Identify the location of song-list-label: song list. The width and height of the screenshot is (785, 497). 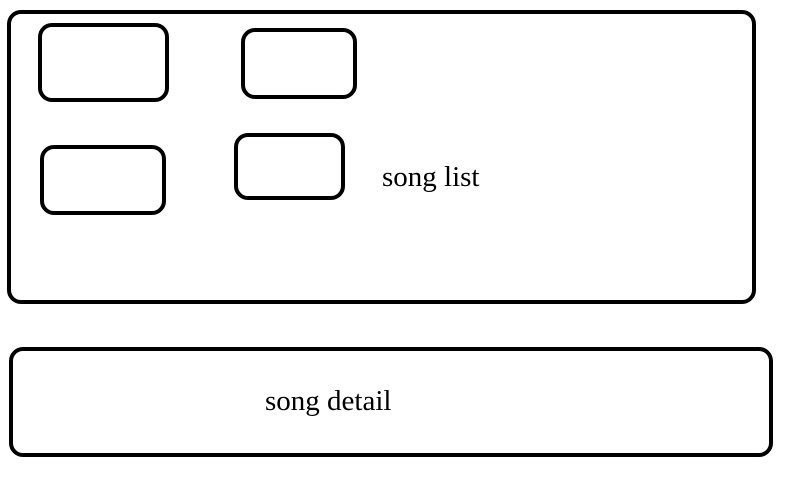
(431, 177).